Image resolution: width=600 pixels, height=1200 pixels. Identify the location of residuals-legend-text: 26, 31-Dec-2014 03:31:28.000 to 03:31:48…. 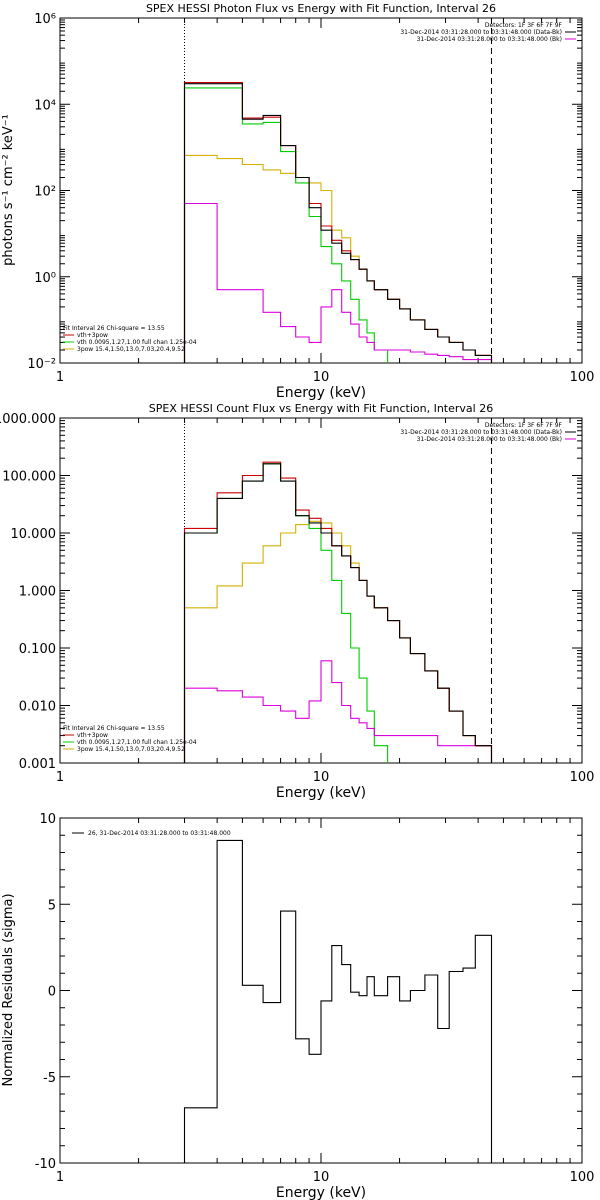
(159, 833).